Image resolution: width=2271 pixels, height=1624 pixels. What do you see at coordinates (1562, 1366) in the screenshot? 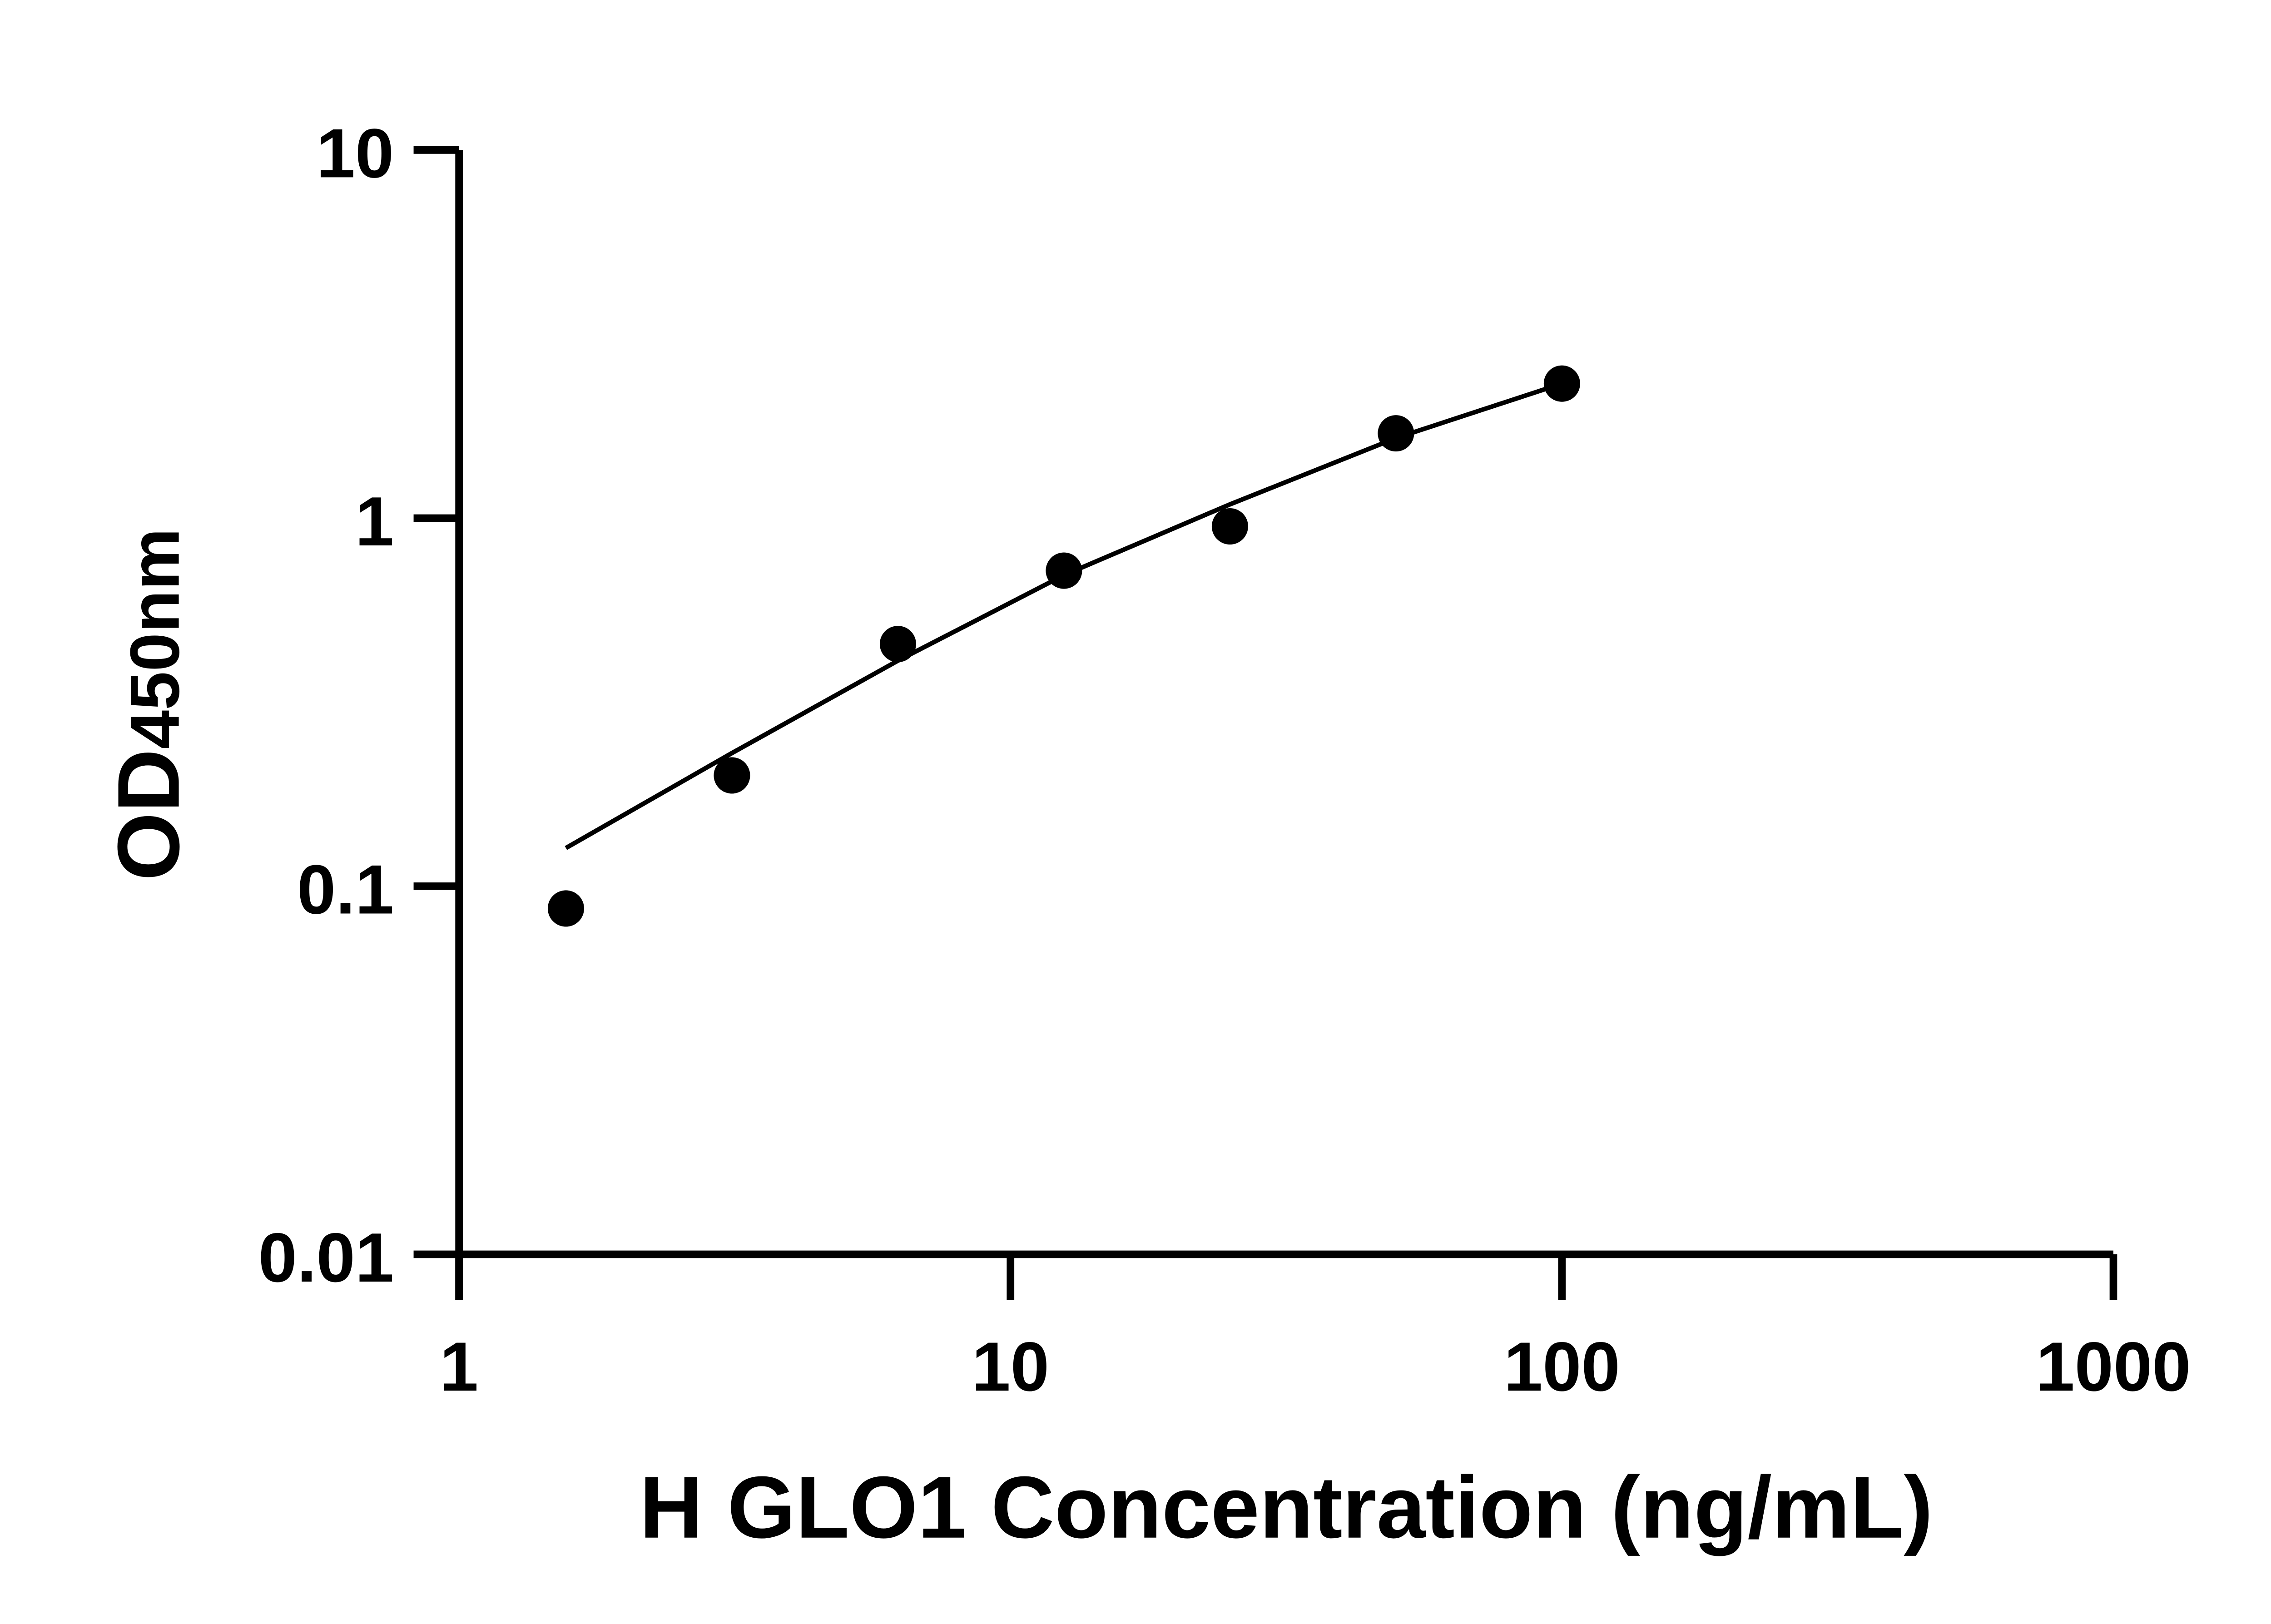
I see `x-tick-label: 100` at bounding box center [1562, 1366].